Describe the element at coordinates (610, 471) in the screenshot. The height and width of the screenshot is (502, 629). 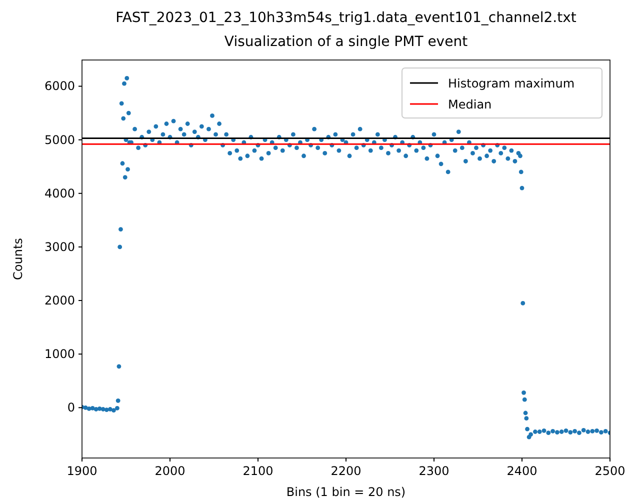
I see `x-tick-label: 2500` at that location.